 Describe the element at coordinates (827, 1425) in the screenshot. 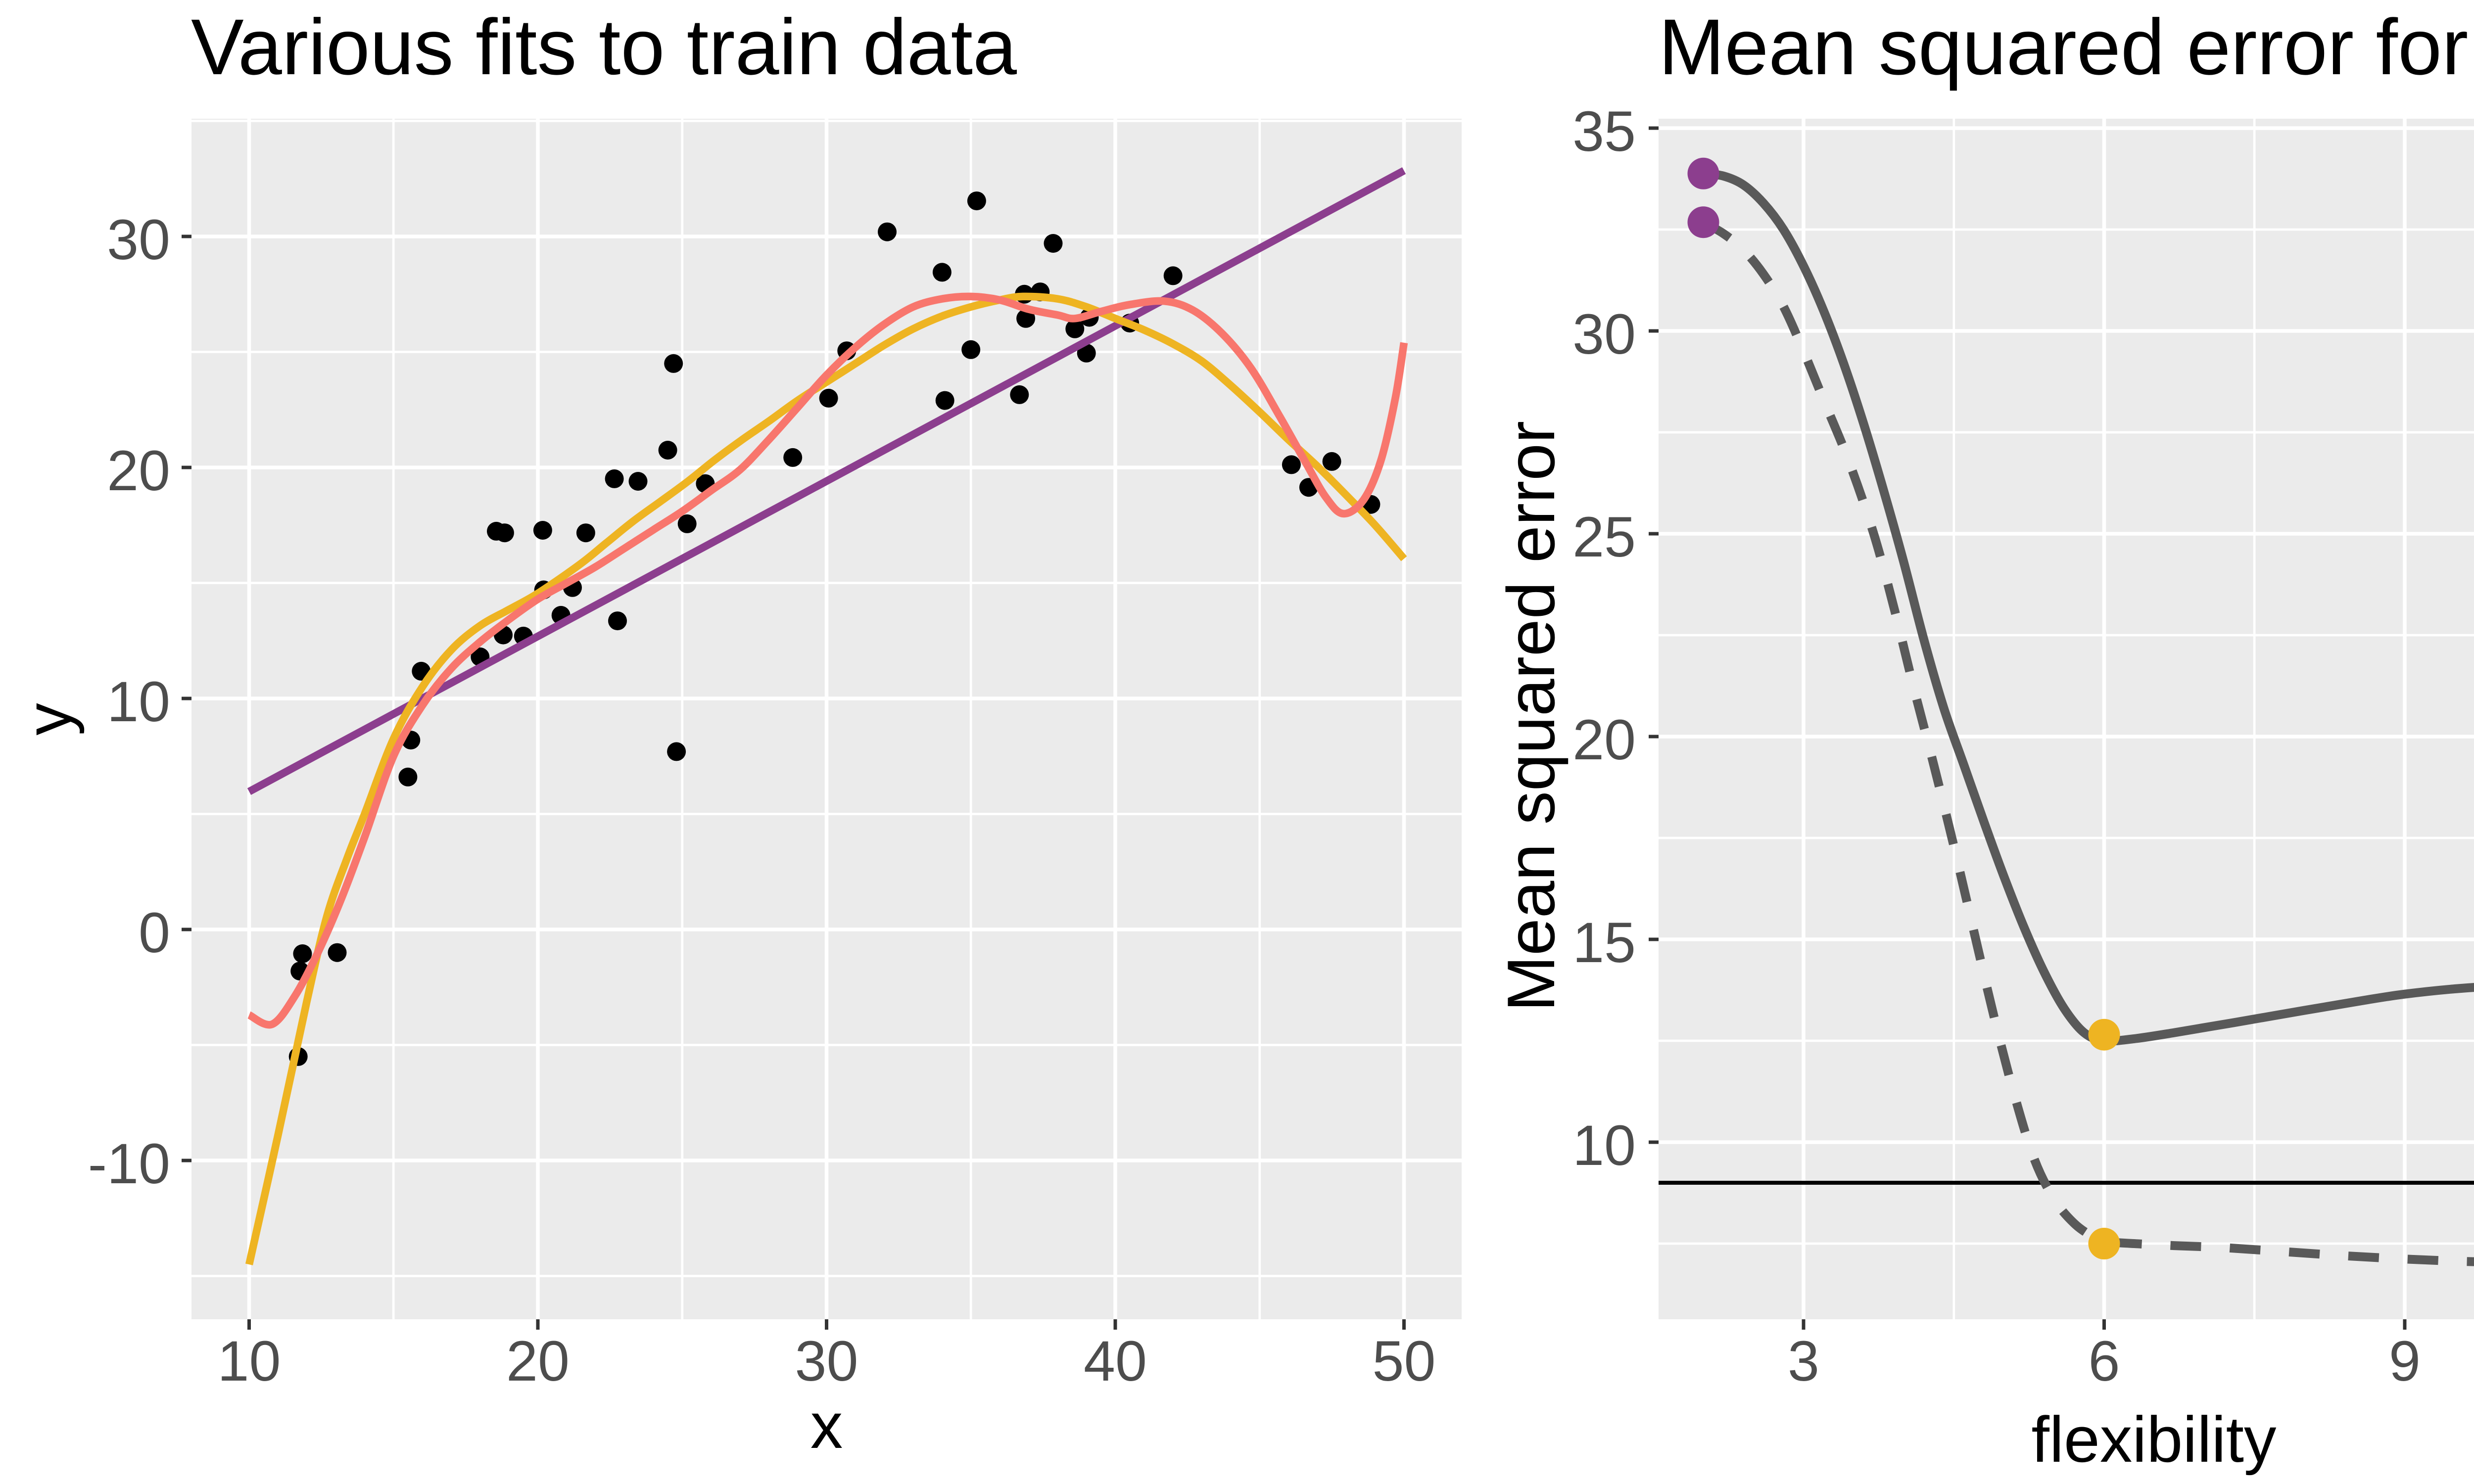

I see `svg-text: x` at that location.